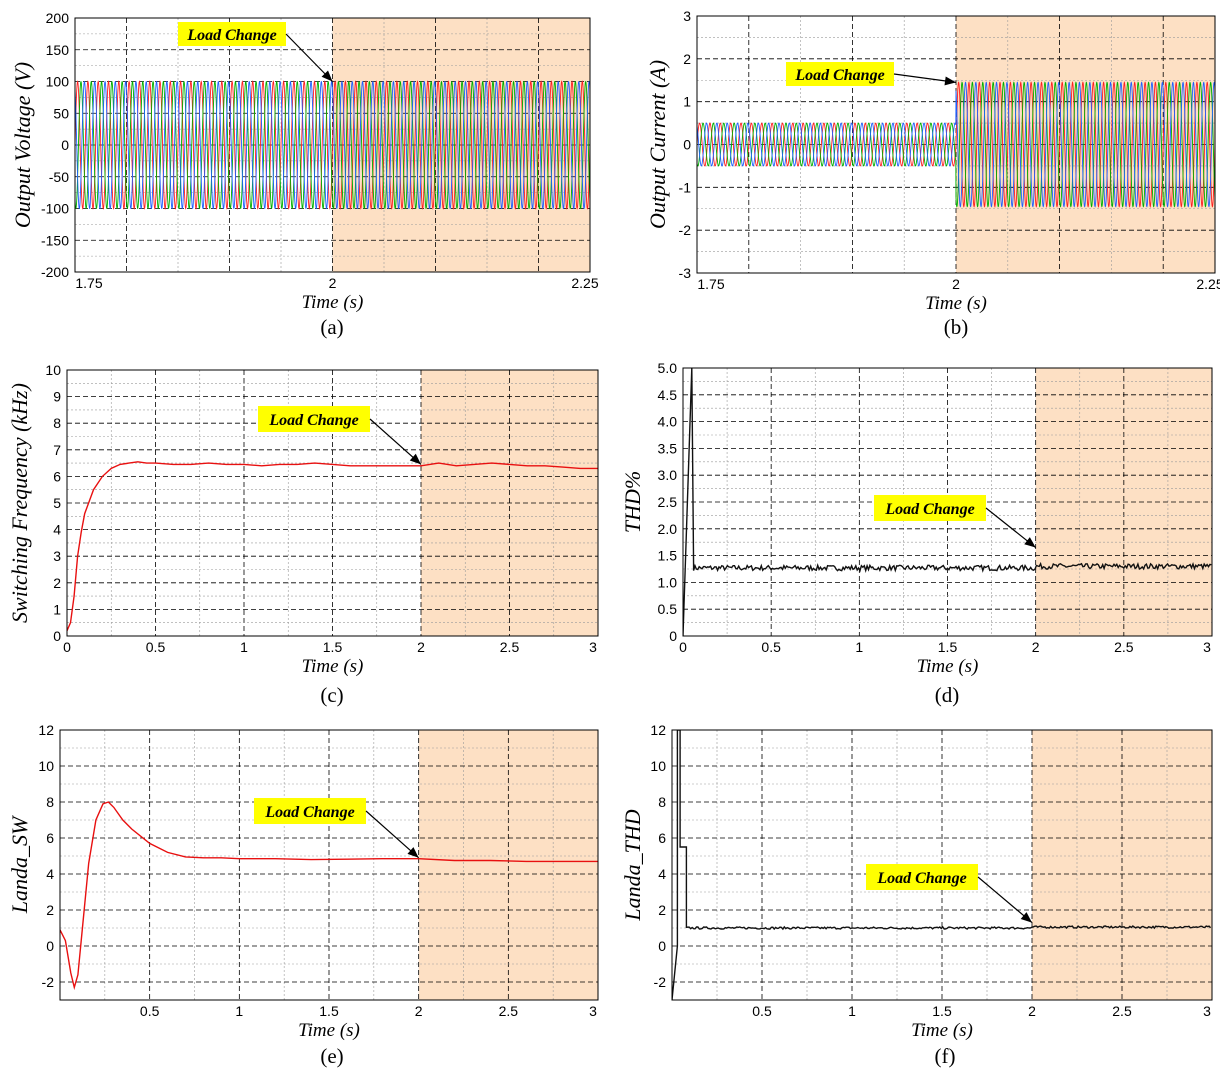  Describe the element at coordinates (55, 272) in the screenshot. I see `y-tick-label: -200` at that location.